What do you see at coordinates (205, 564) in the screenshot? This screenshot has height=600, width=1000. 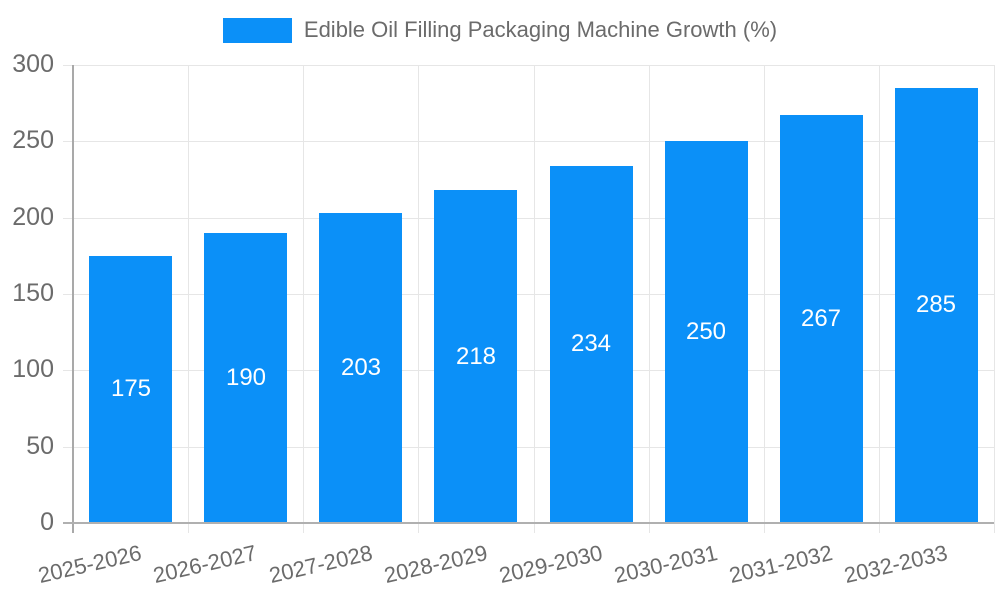 I see `x-axis-tick-label: 2026-2027` at bounding box center [205, 564].